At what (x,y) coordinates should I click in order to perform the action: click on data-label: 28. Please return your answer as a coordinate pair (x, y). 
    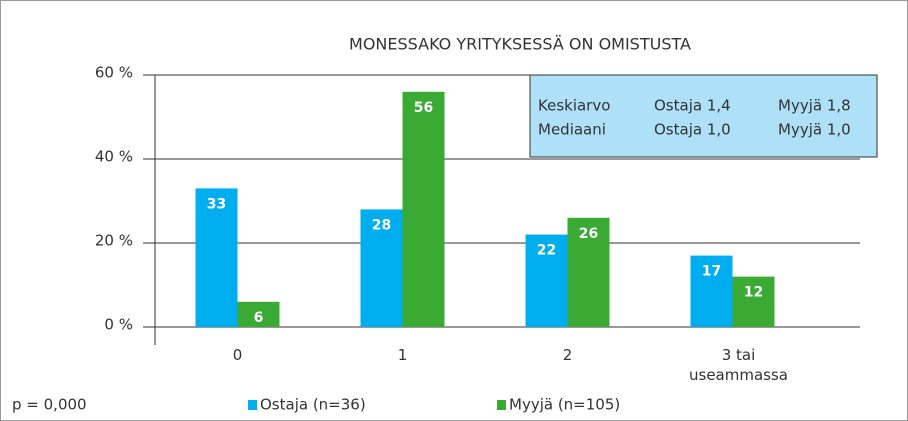
    Looking at the image, I should click on (381, 225).